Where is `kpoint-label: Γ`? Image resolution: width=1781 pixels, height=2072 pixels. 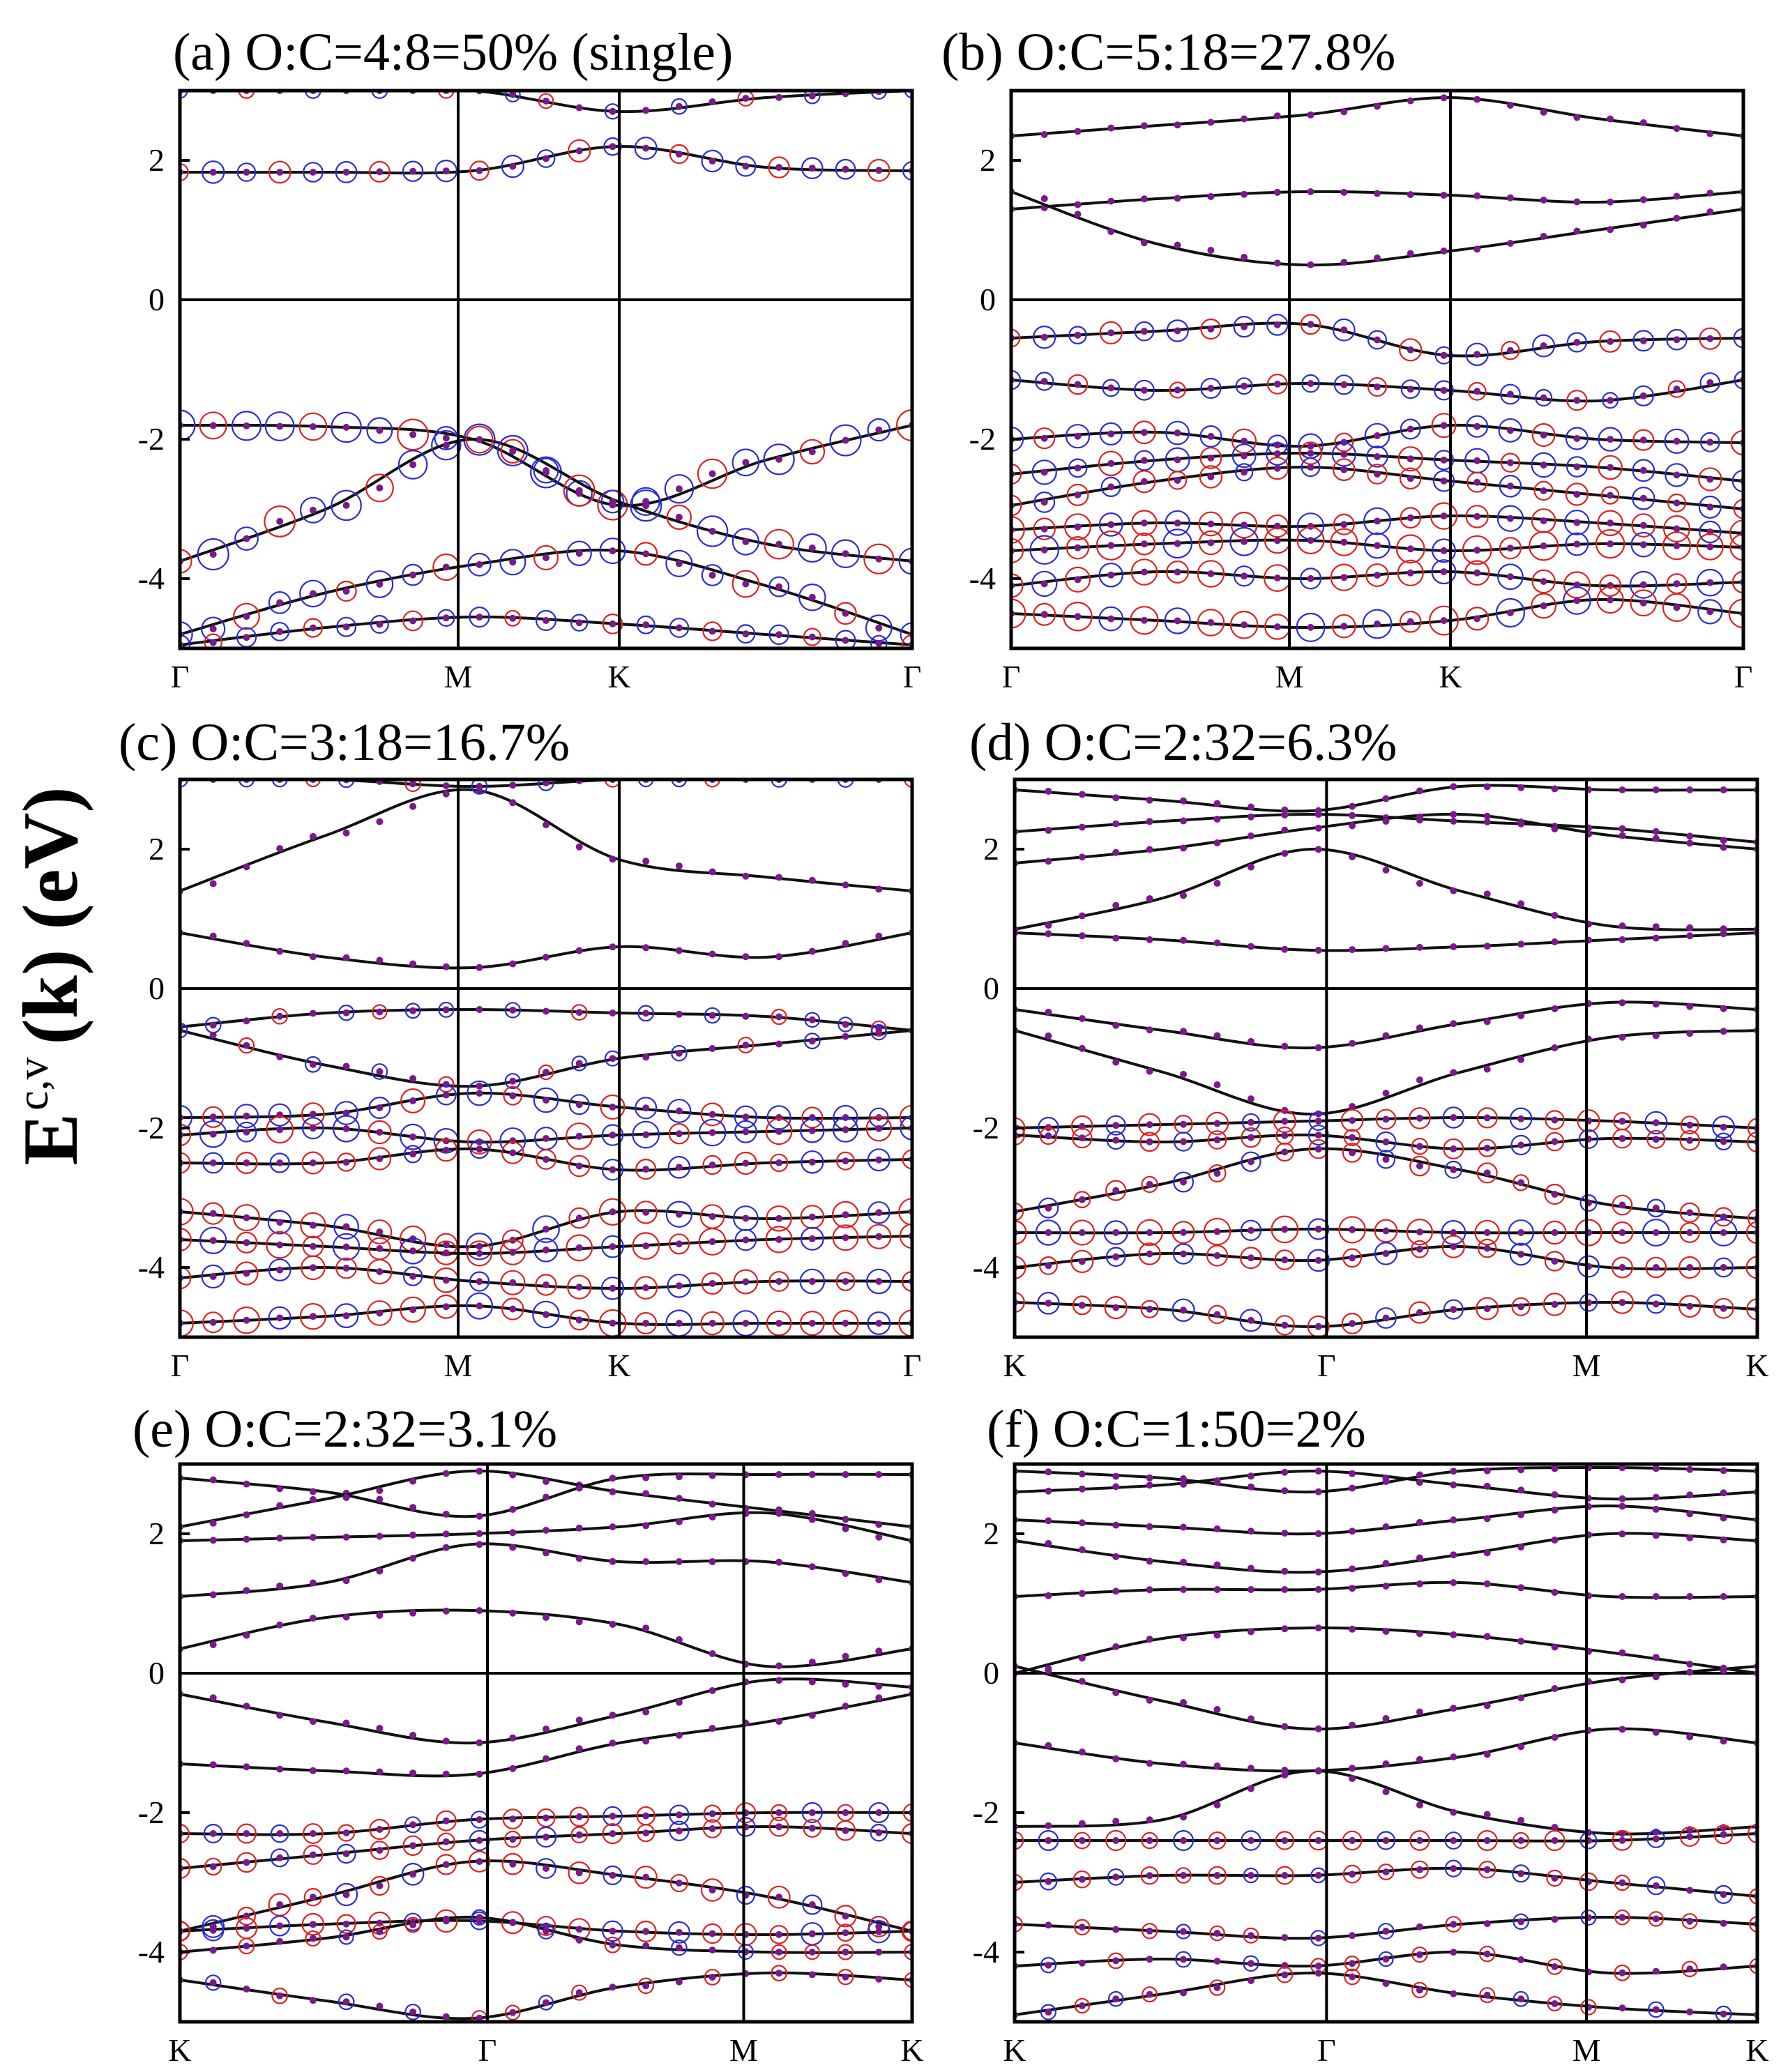
kpoint-label: Γ is located at coordinates (488, 2050).